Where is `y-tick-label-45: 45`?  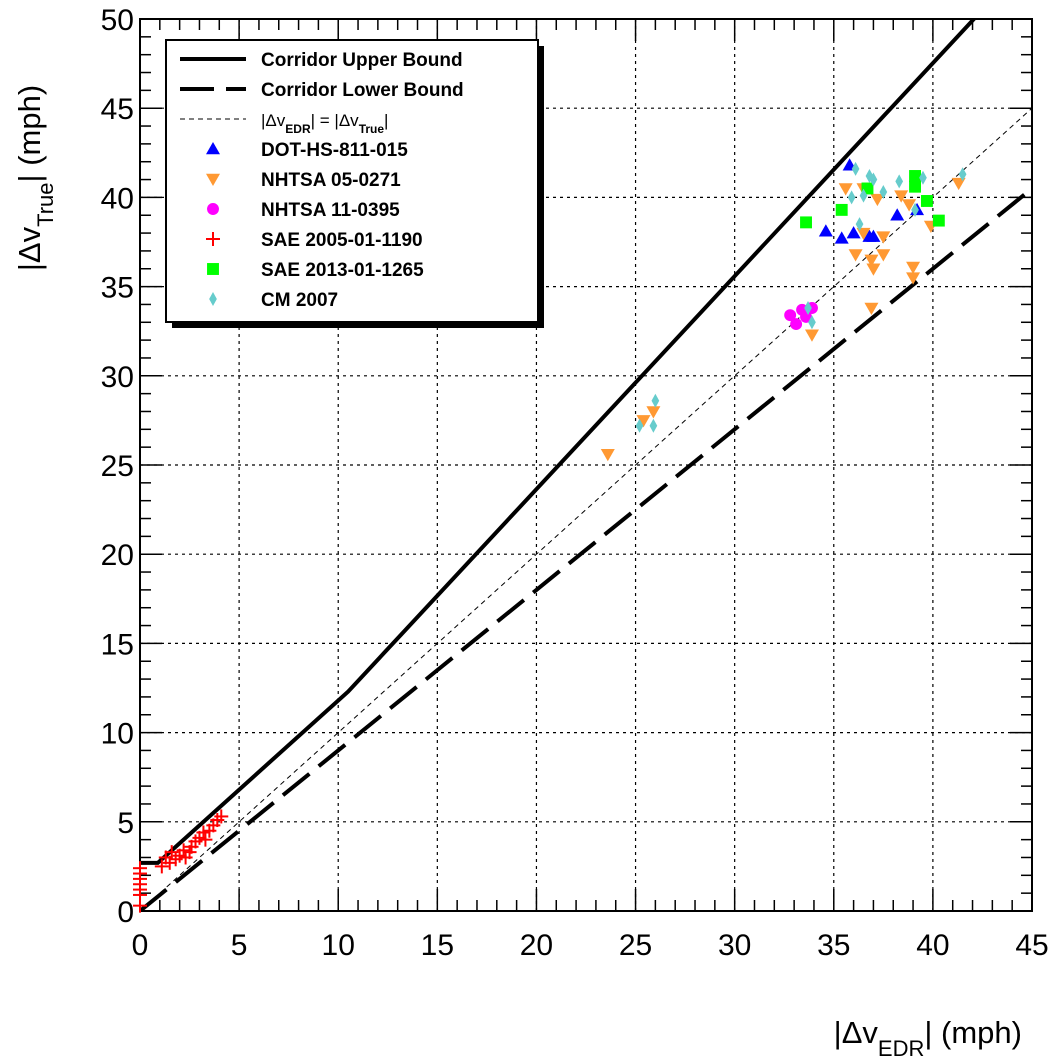
y-tick-label-45: 45 is located at coordinates (117, 109).